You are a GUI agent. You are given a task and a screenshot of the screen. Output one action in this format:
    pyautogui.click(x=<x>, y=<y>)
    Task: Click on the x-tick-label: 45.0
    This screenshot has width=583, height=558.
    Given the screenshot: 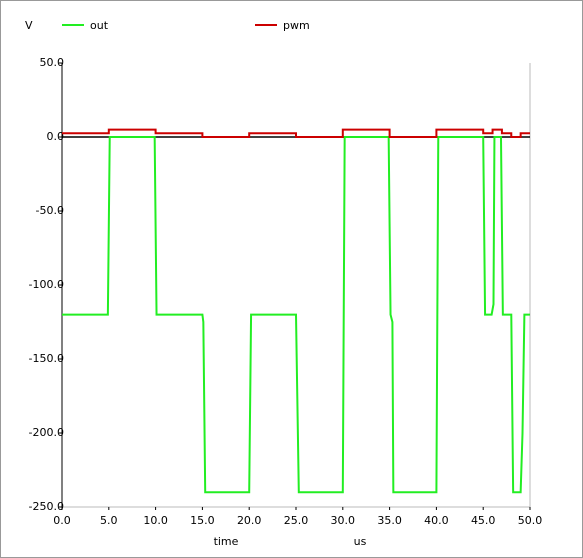 What is the action you would take?
    pyautogui.click(x=483, y=520)
    